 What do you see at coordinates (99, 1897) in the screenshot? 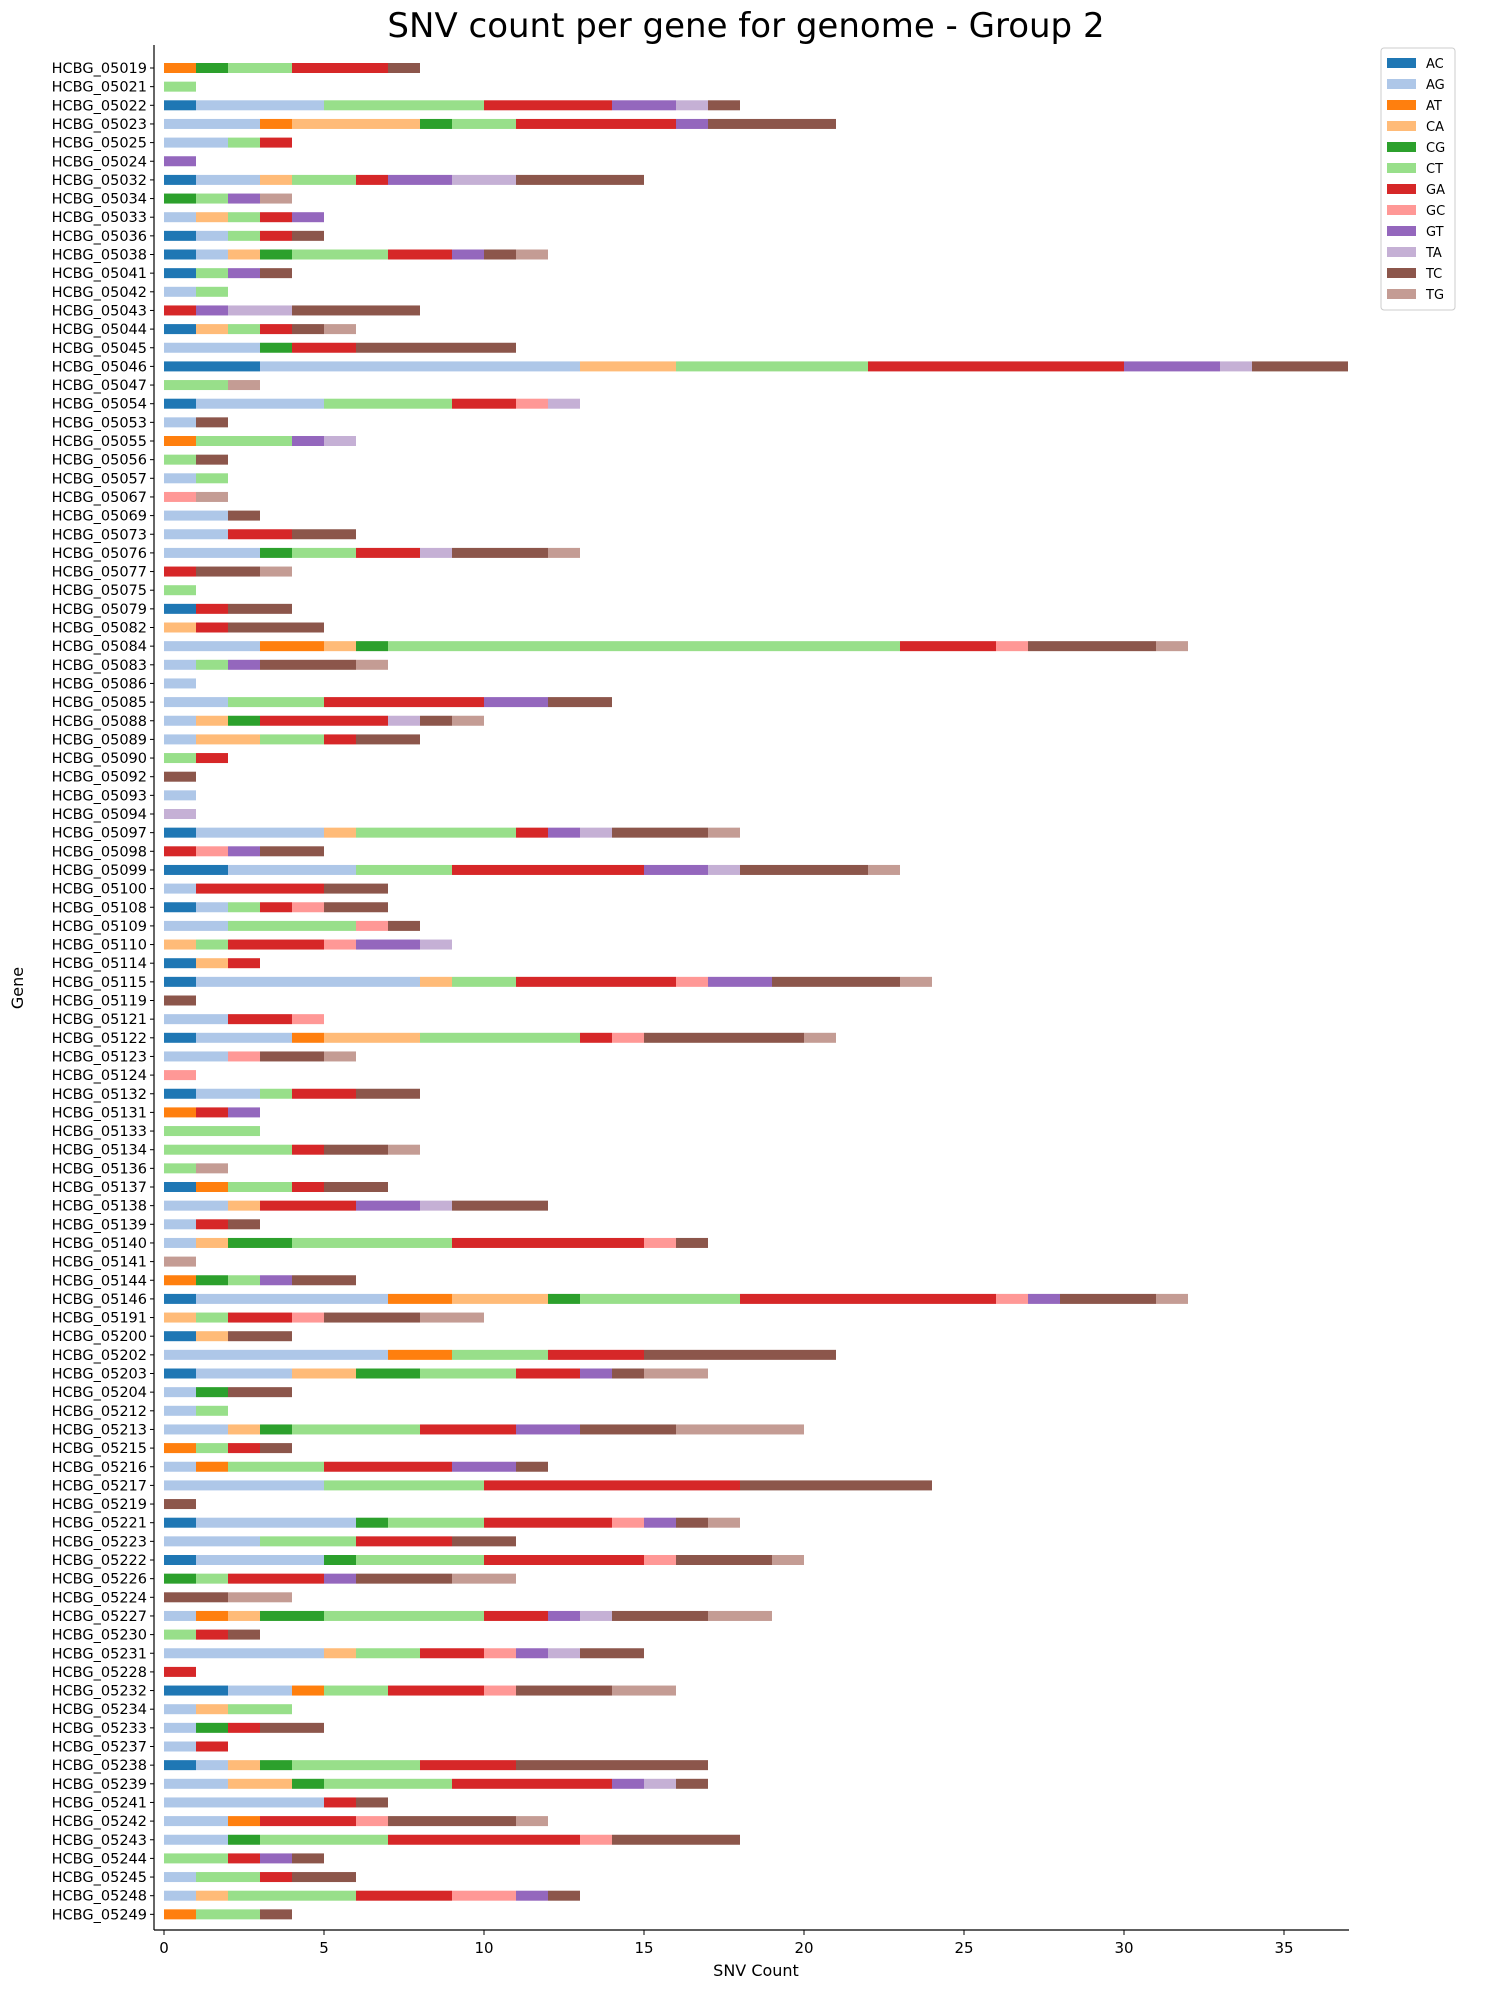
I see `y-tick-label: HCBG_05248` at bounding box center [99, 1897].